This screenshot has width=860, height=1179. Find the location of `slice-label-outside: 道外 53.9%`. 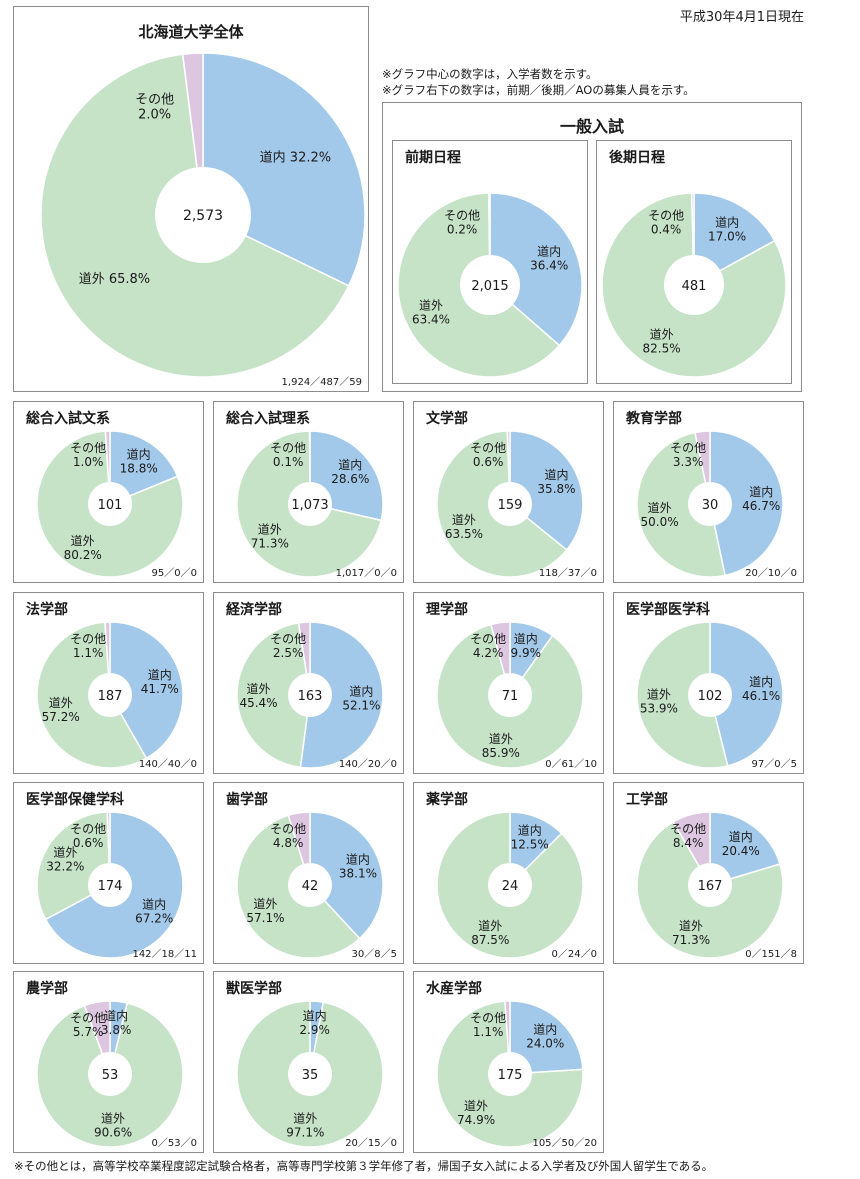

slice-label-outside: 道外 53.9% is located at coordinates (659, 701).